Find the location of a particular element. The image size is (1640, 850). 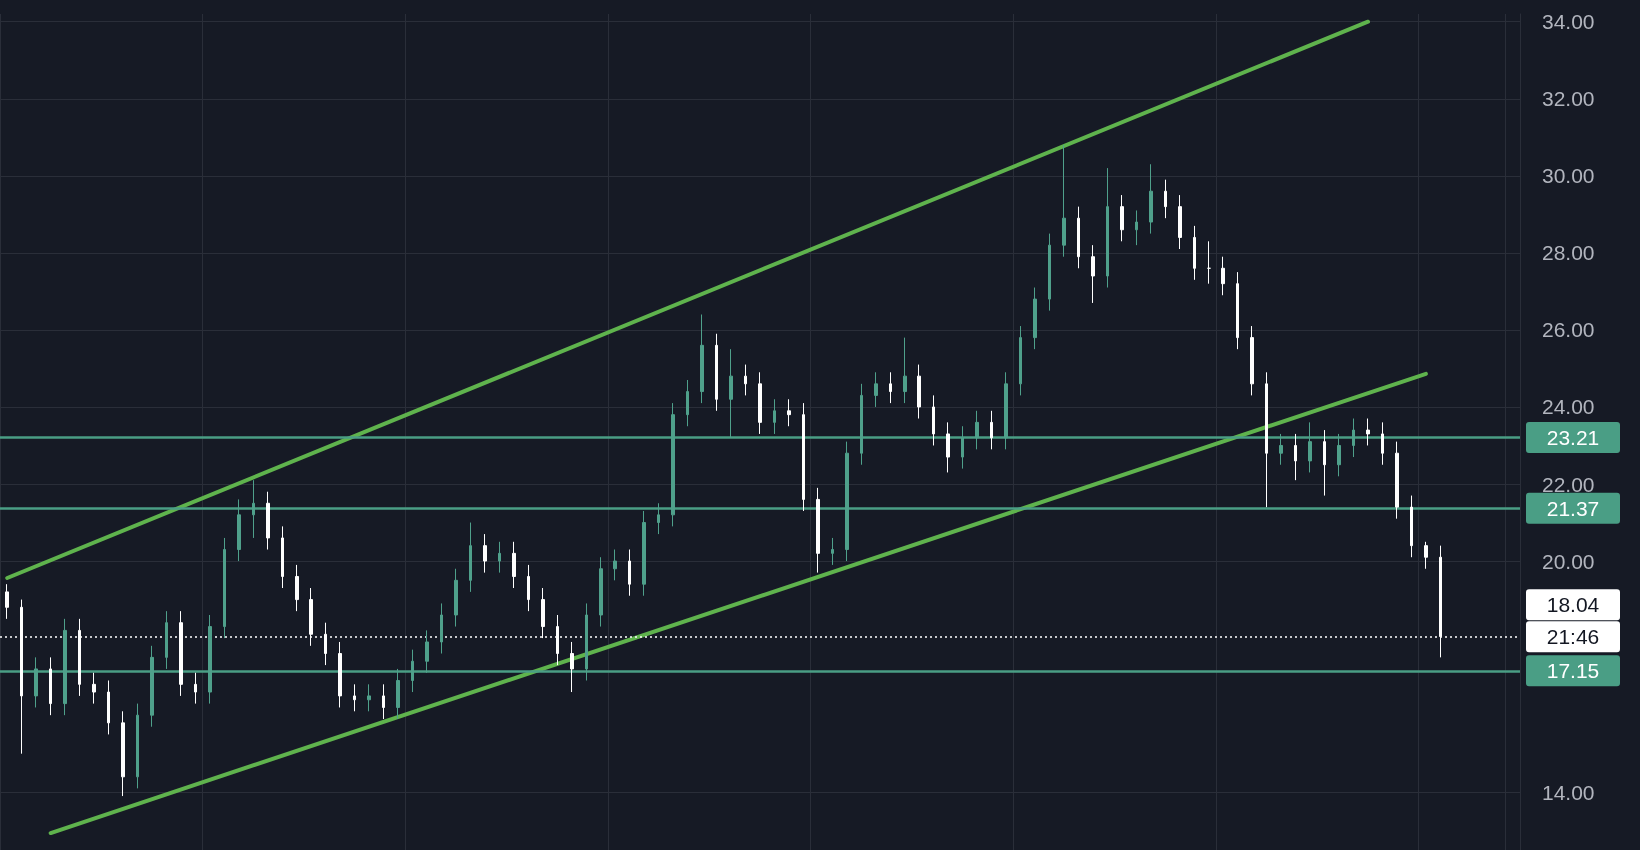

y-tick-label: 34.00 is located at coordinates (1568, 22).